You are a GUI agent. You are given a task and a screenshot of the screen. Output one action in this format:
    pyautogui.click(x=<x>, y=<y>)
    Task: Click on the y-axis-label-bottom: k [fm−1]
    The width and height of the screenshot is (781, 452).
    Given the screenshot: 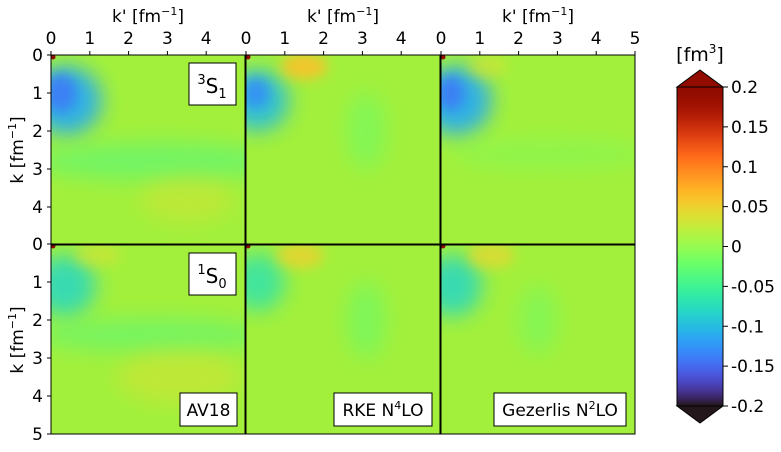 What is the action you would take?
    pyautogui.click(x=17, y=339)
    